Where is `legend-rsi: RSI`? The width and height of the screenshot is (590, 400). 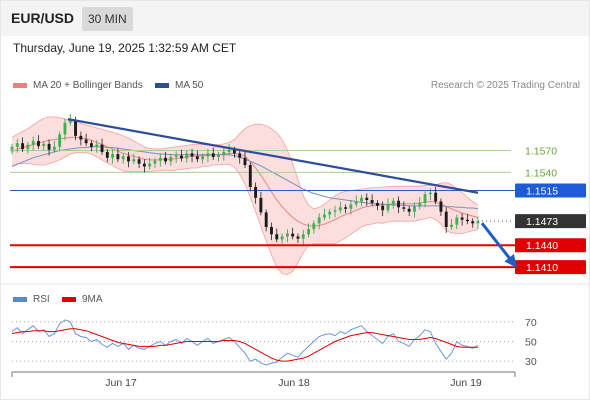 legend-rsi: RSI is located at coordinates (31, 299).